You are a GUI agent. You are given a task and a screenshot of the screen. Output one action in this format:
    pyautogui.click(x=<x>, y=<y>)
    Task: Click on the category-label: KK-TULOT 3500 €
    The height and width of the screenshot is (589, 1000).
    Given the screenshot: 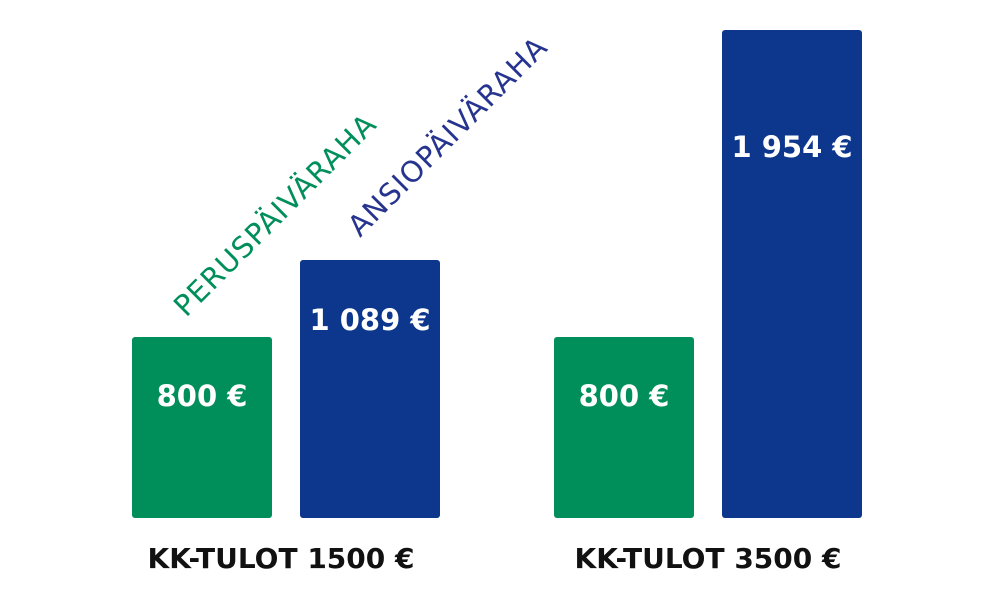 What is the action you would take?
    pyautogui.click(x=708, y=558)
    